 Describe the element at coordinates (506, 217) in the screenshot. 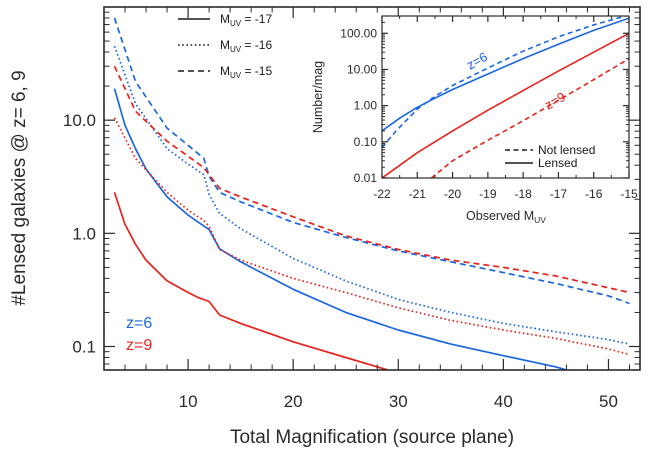

I see `inset-x-axis-title: Observed MUV` at that location.